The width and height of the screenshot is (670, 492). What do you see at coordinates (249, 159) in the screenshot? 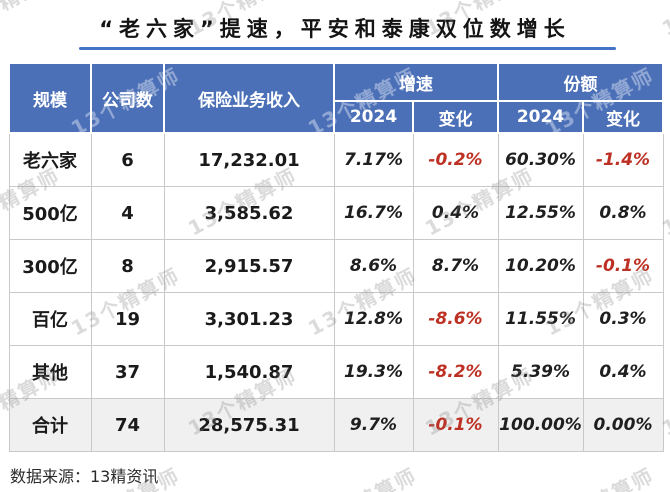
I see `cell-income: 17,232.01` at bounding box center [249, 159].